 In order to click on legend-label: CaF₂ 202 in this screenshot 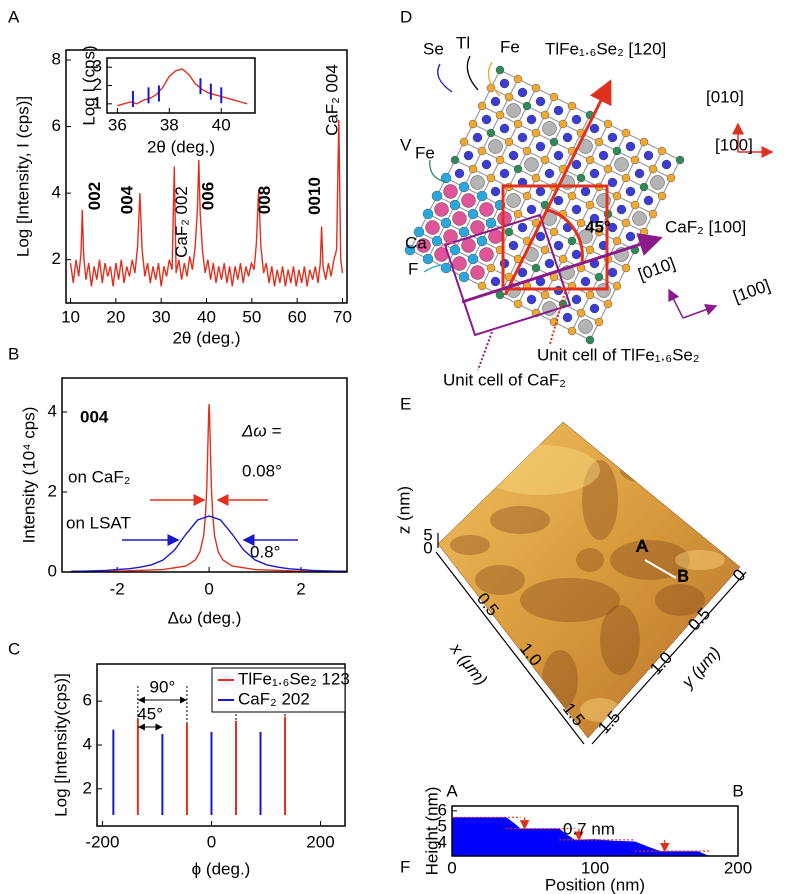, I will do `click(274, 698)`.